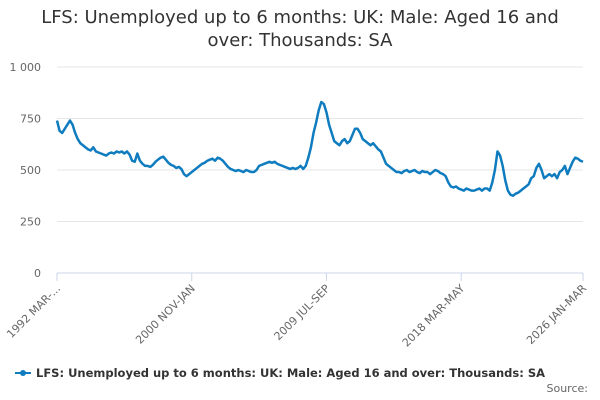 This screenshot has width=600, height=400. What do you see at coordinates (30, 170) in the screenshot?
I see `y-tick-label: 500` at bounding box center [30, 170].